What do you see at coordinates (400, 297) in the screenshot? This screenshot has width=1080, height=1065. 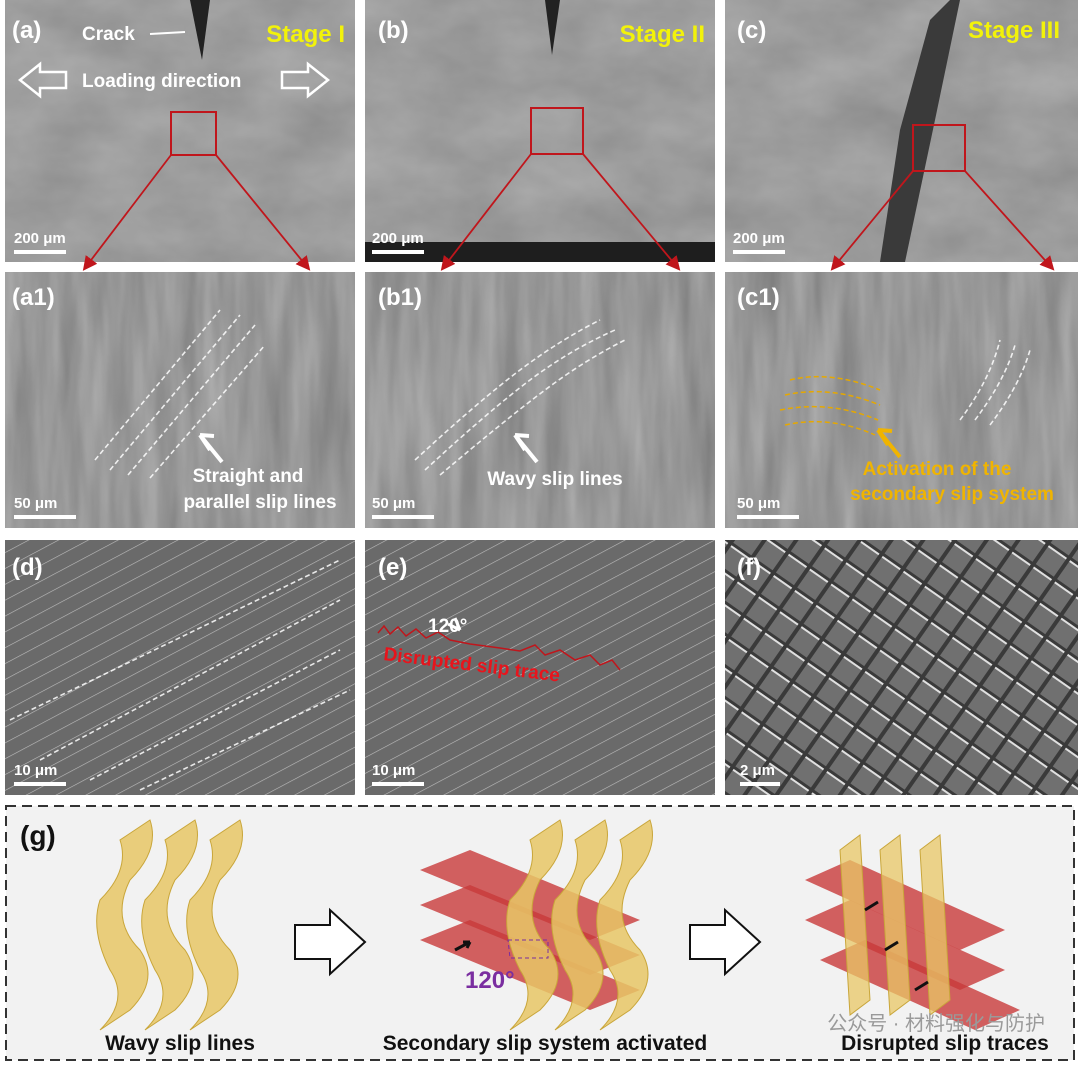 I see `panel-label: (b1)` at bounding box center [400, 297].